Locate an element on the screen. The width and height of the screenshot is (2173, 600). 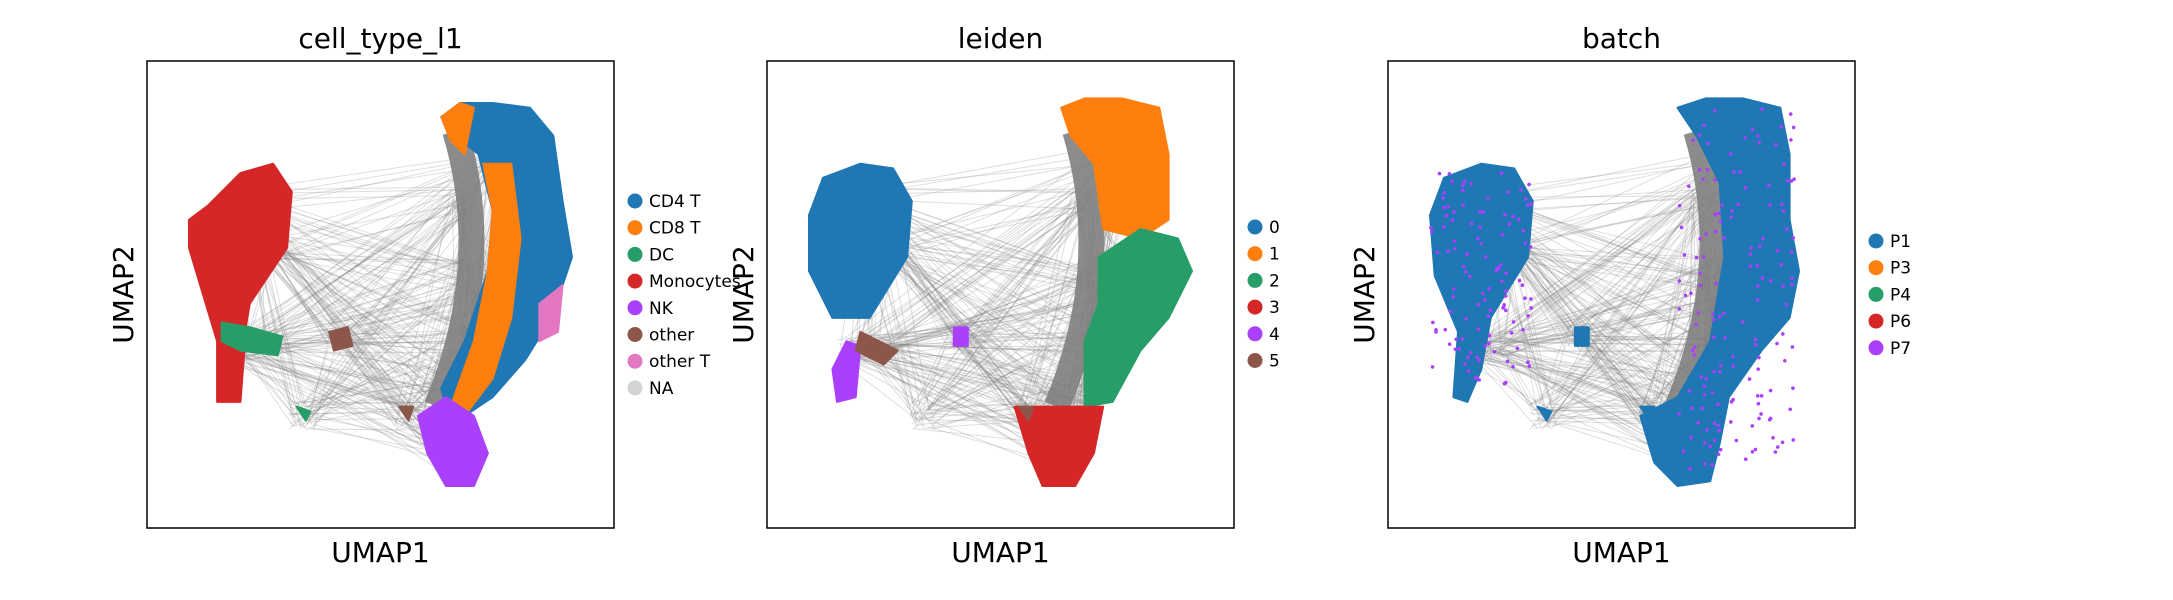
cluster-dcA is located at coordinates (252, 339).